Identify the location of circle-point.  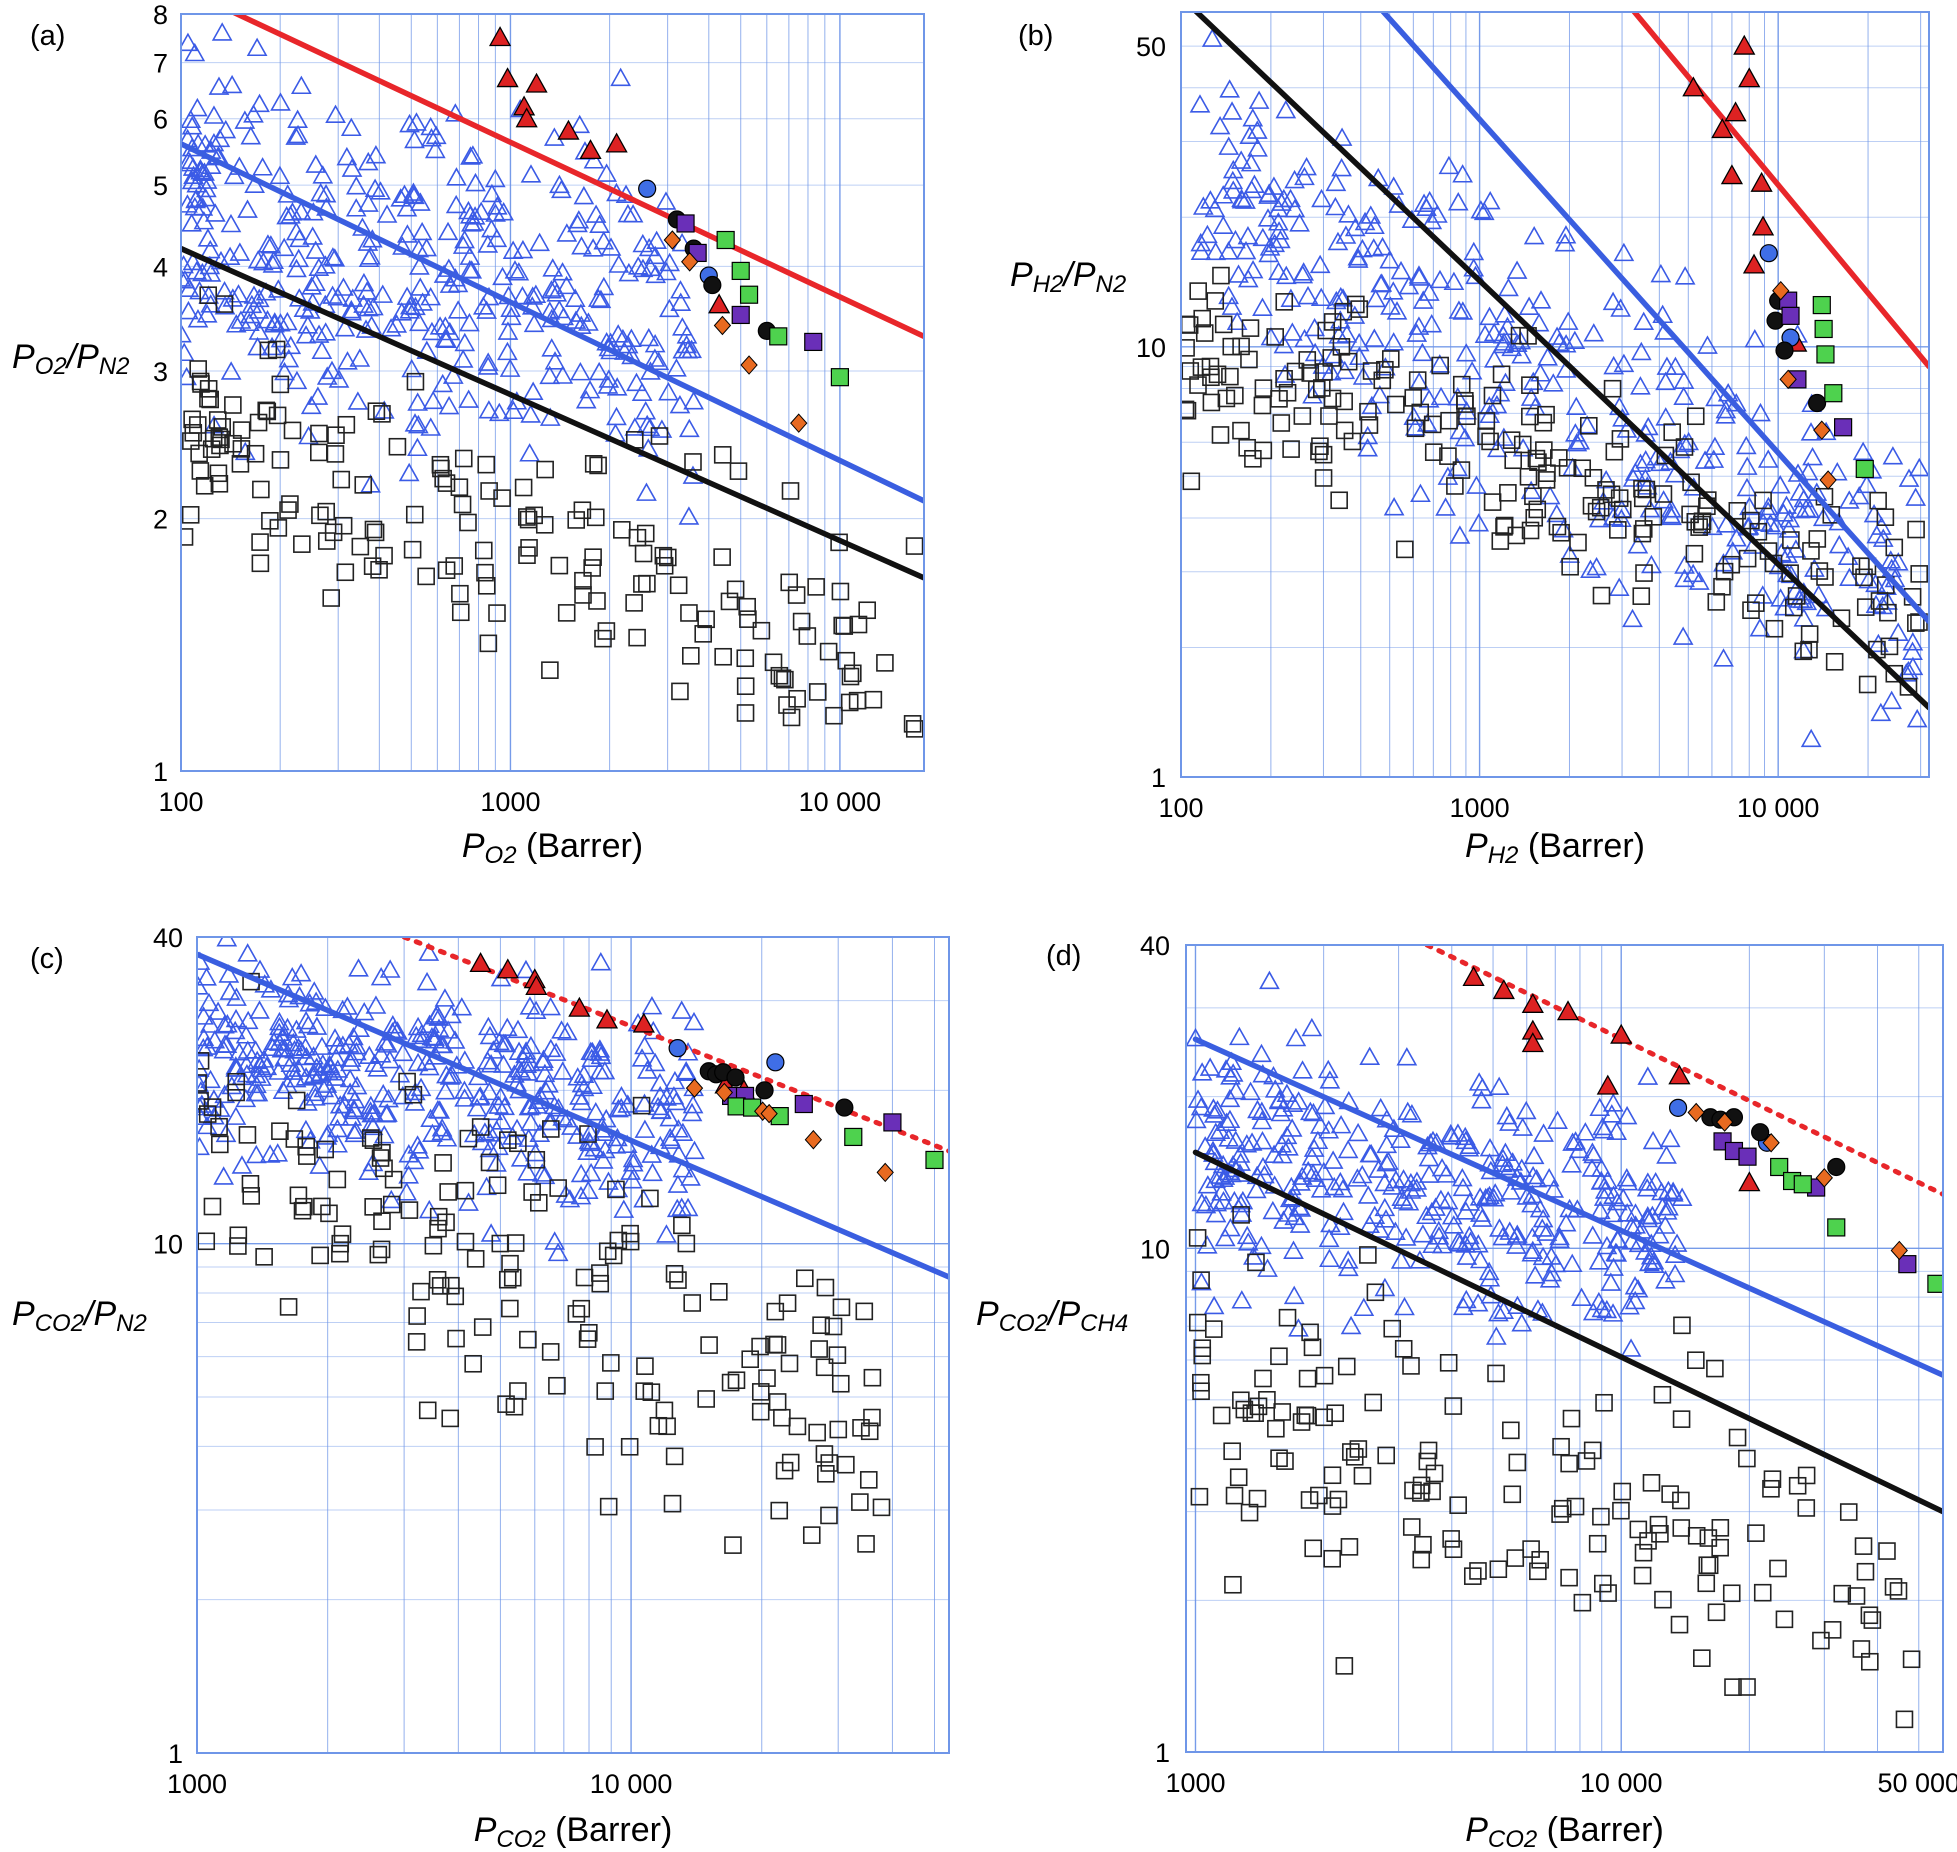
(844, 1107).